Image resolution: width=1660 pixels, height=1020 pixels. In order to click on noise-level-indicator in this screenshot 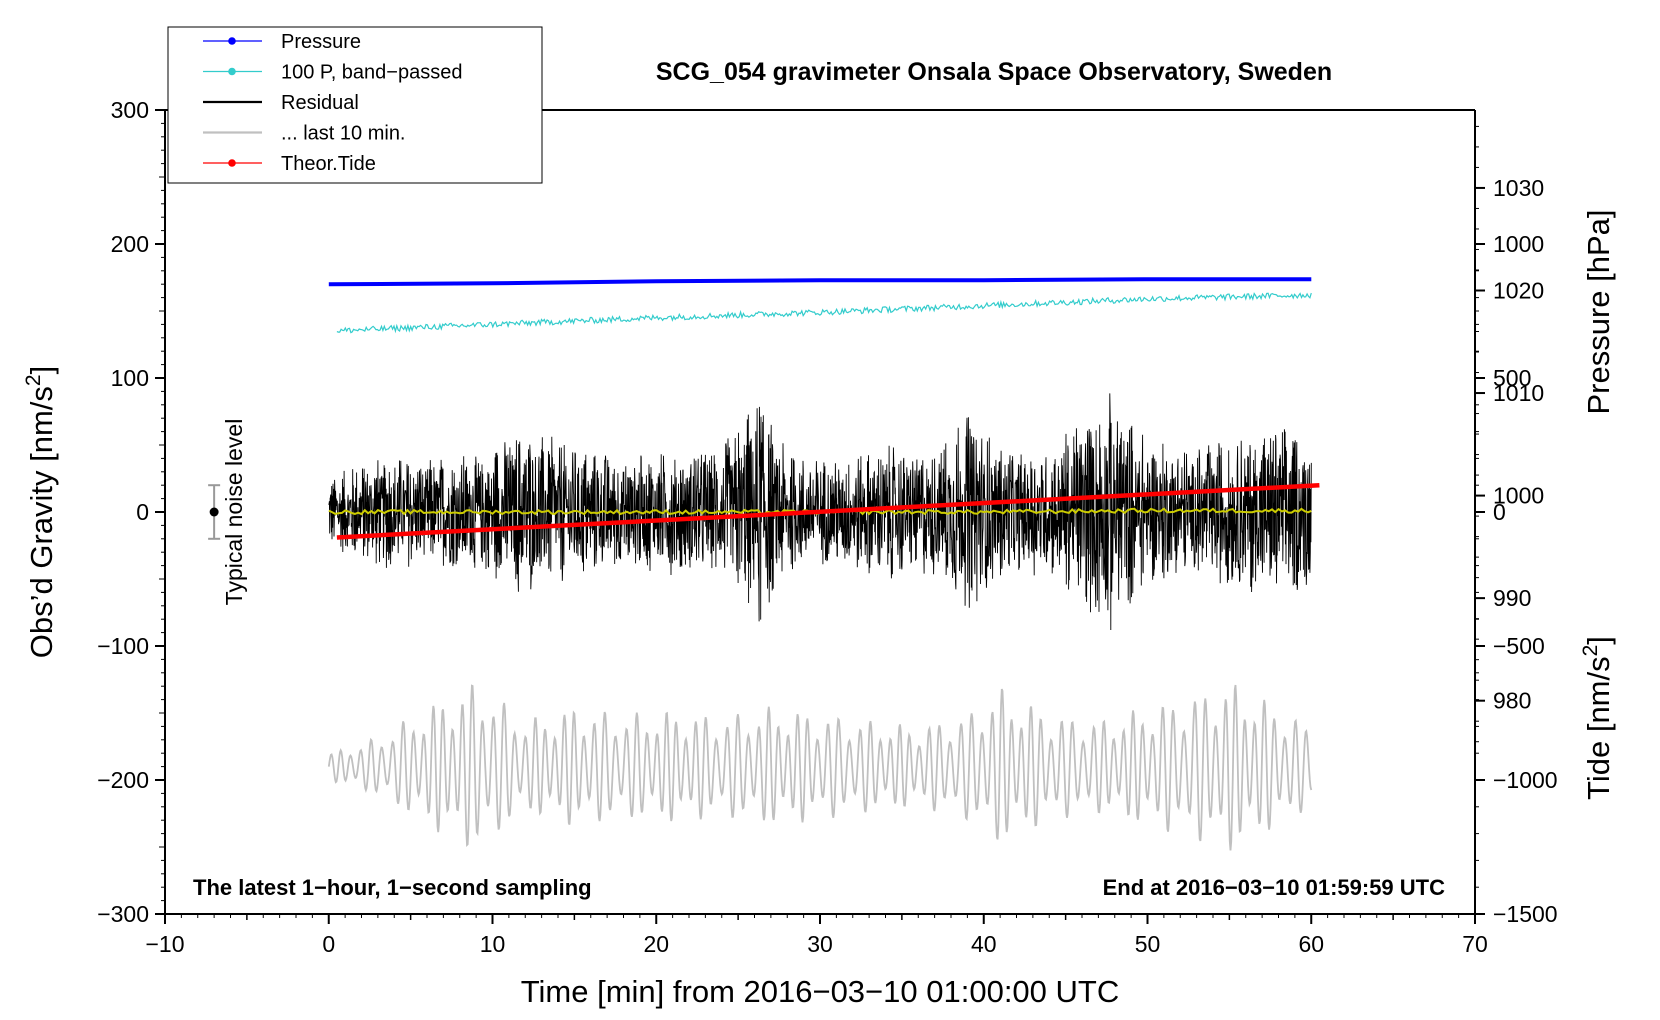, I will do `click(214, 512)`.